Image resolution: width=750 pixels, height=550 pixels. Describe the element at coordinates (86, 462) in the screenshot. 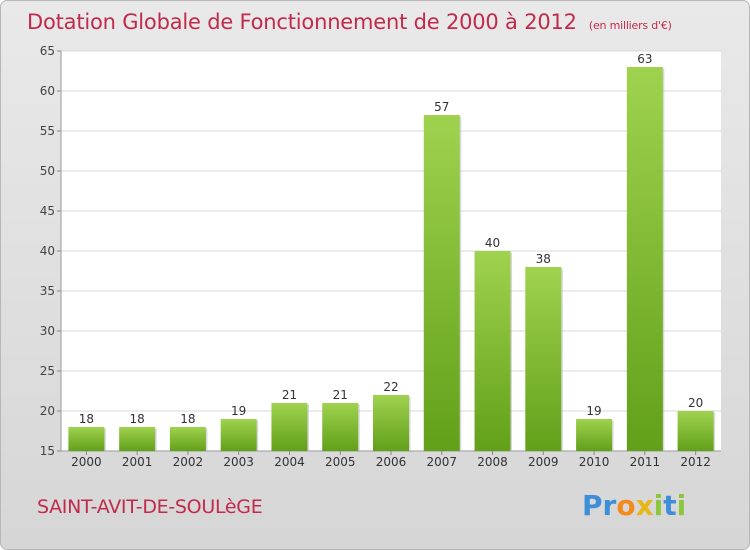

I see `x-tick-label: 2000` at that location.